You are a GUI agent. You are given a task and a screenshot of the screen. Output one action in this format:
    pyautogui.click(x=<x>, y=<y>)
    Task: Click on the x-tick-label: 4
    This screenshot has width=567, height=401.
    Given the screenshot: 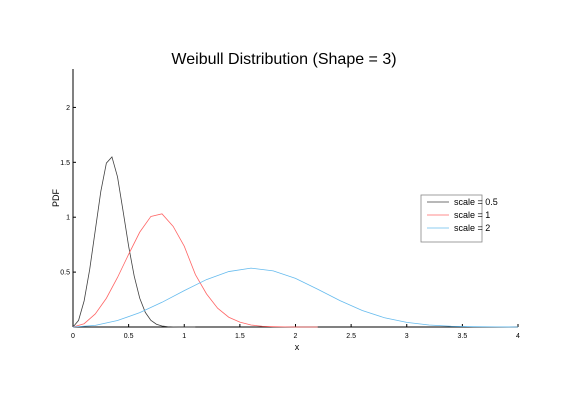 What is the action you would take?
    pyautogui.click(x=518, y=336)
    